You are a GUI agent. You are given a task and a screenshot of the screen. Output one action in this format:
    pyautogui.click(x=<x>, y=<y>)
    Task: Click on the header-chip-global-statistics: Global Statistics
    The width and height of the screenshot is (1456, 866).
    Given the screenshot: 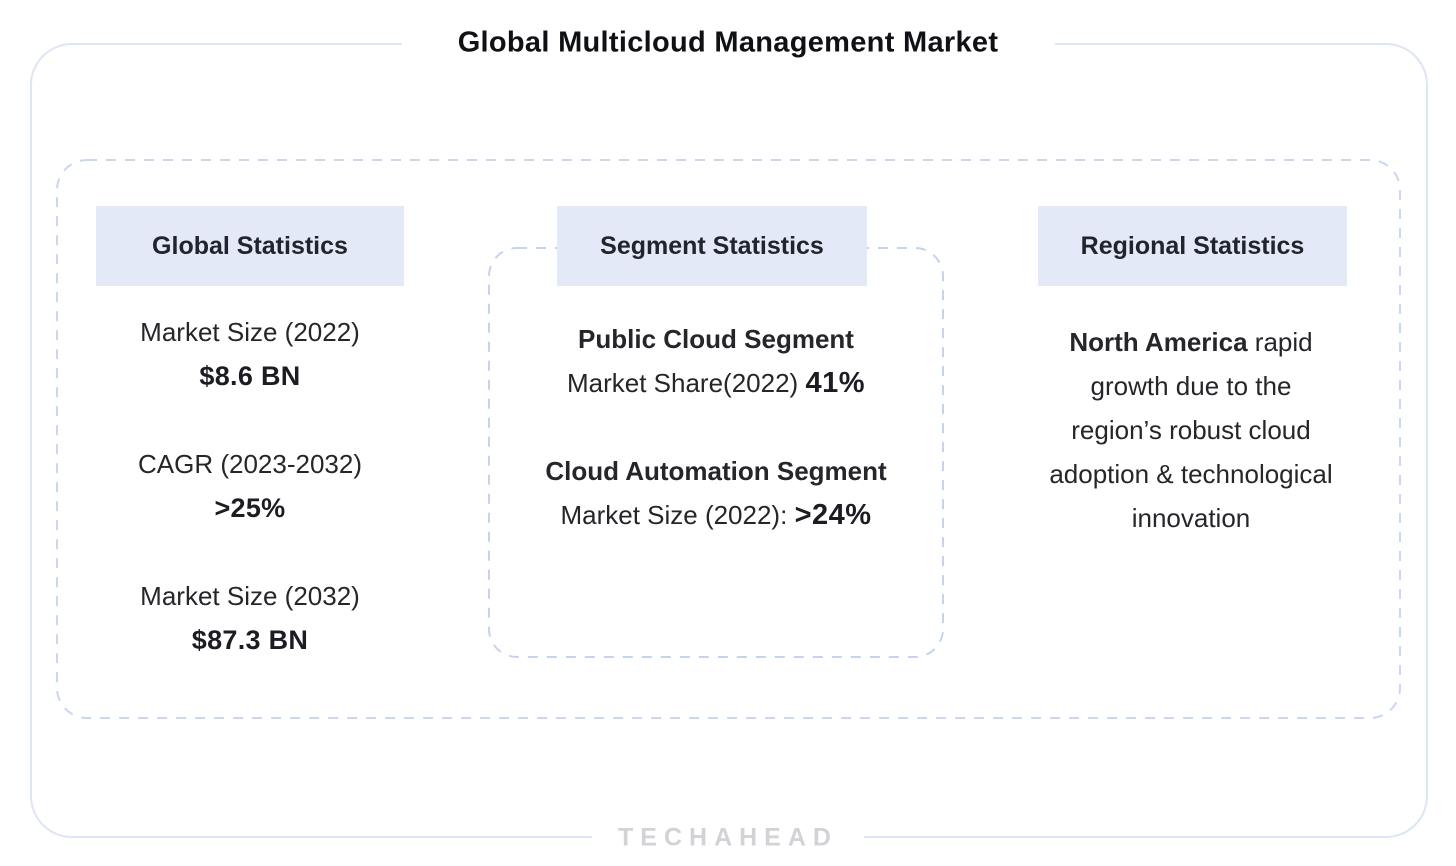 What is the action you would take?
    pyautogui.click(x=250, y=246)
    